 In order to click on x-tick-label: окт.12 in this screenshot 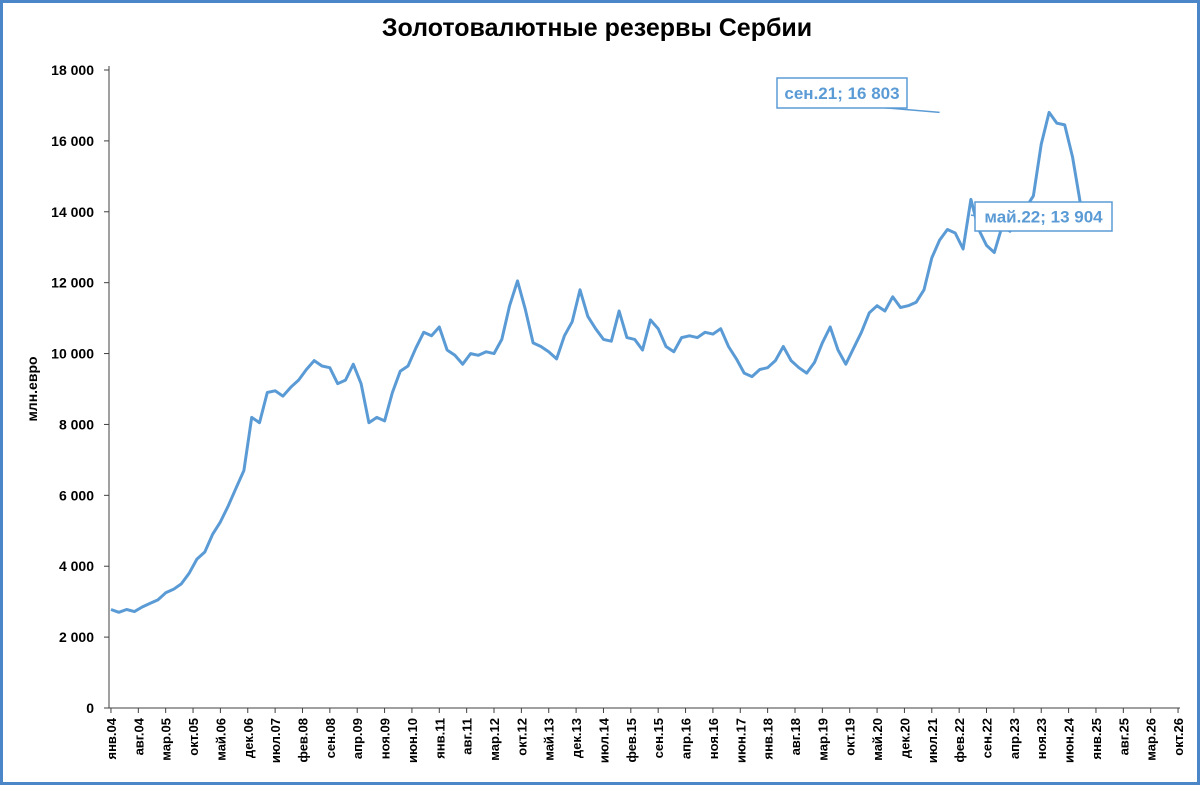, I will do `click(521, 737)`.